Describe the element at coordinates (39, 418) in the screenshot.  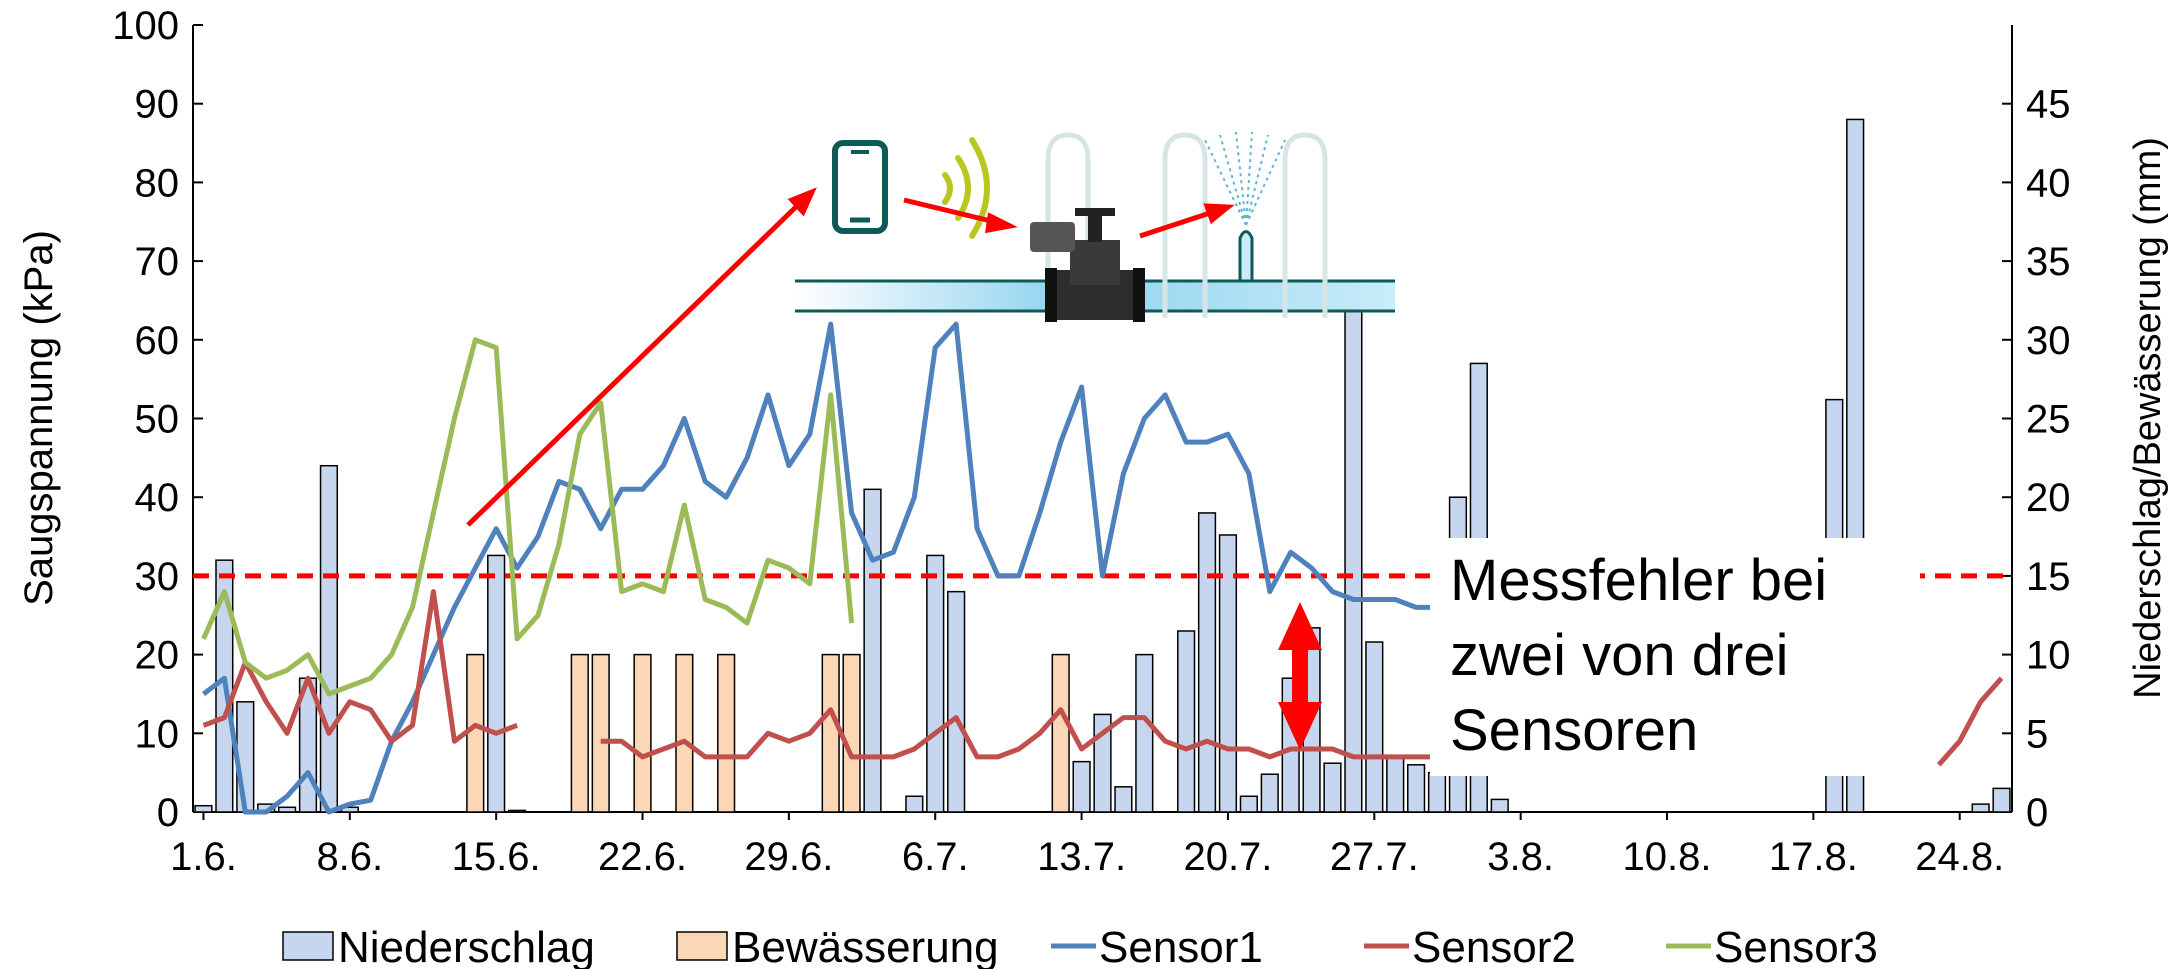
I see `y-axis-title: Saugspannung (kPa)` at that location.